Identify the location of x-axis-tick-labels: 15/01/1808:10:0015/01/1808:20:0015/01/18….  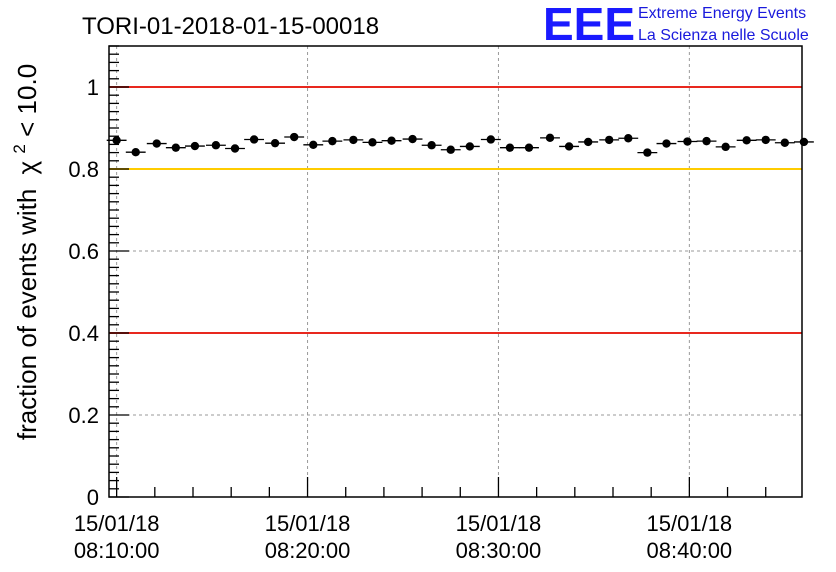
(403, 537).